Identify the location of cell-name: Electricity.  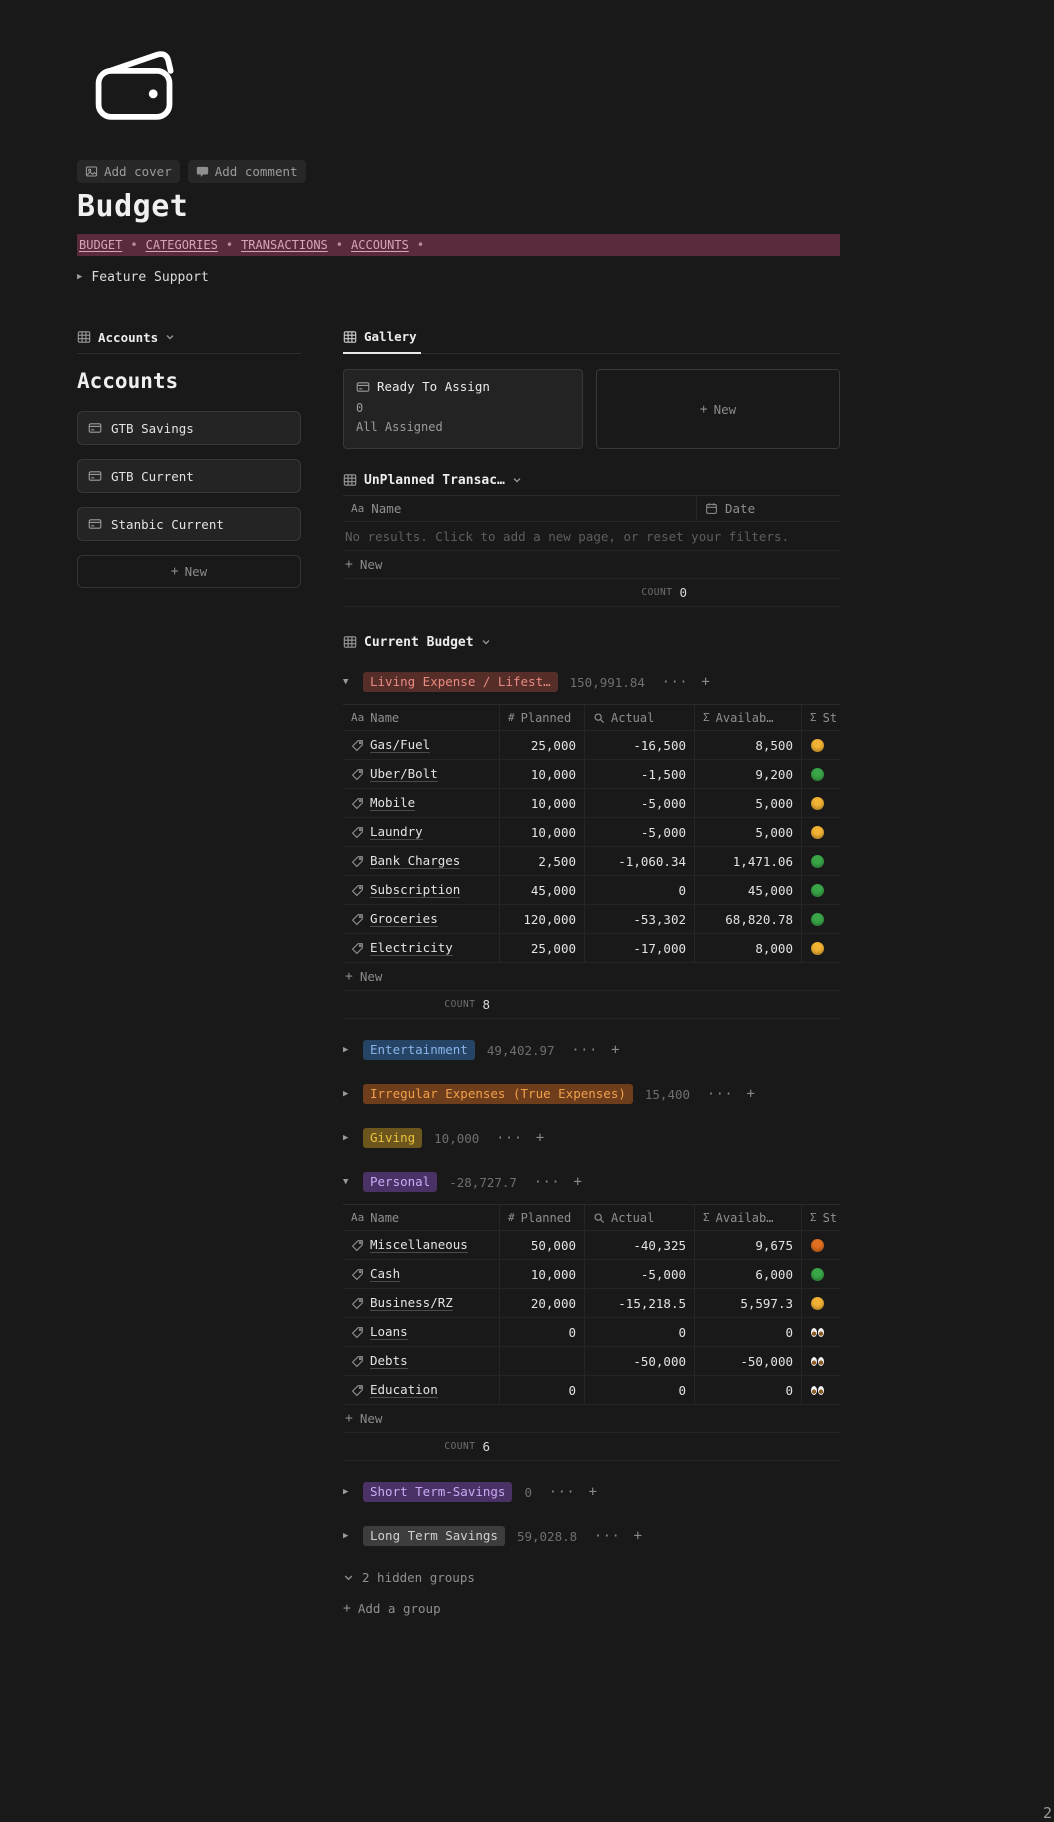
(421, 948).